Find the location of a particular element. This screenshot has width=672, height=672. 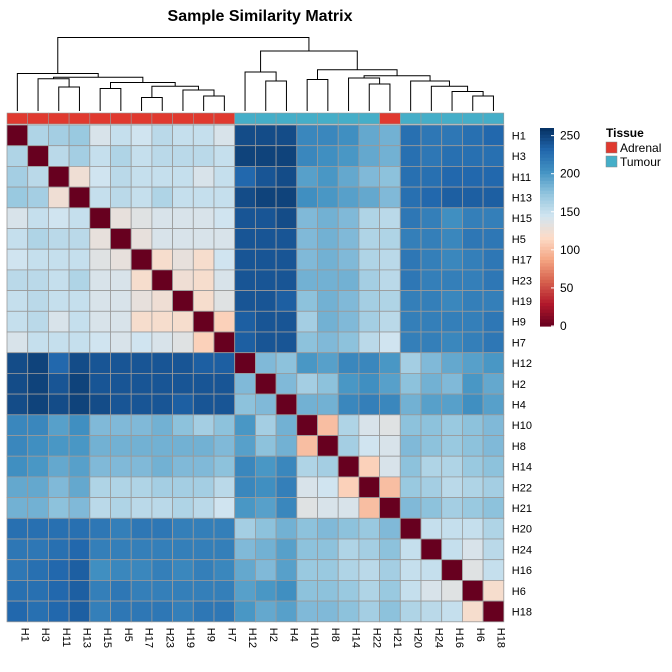

column-label: H18 is located at coordinates (500, 638).